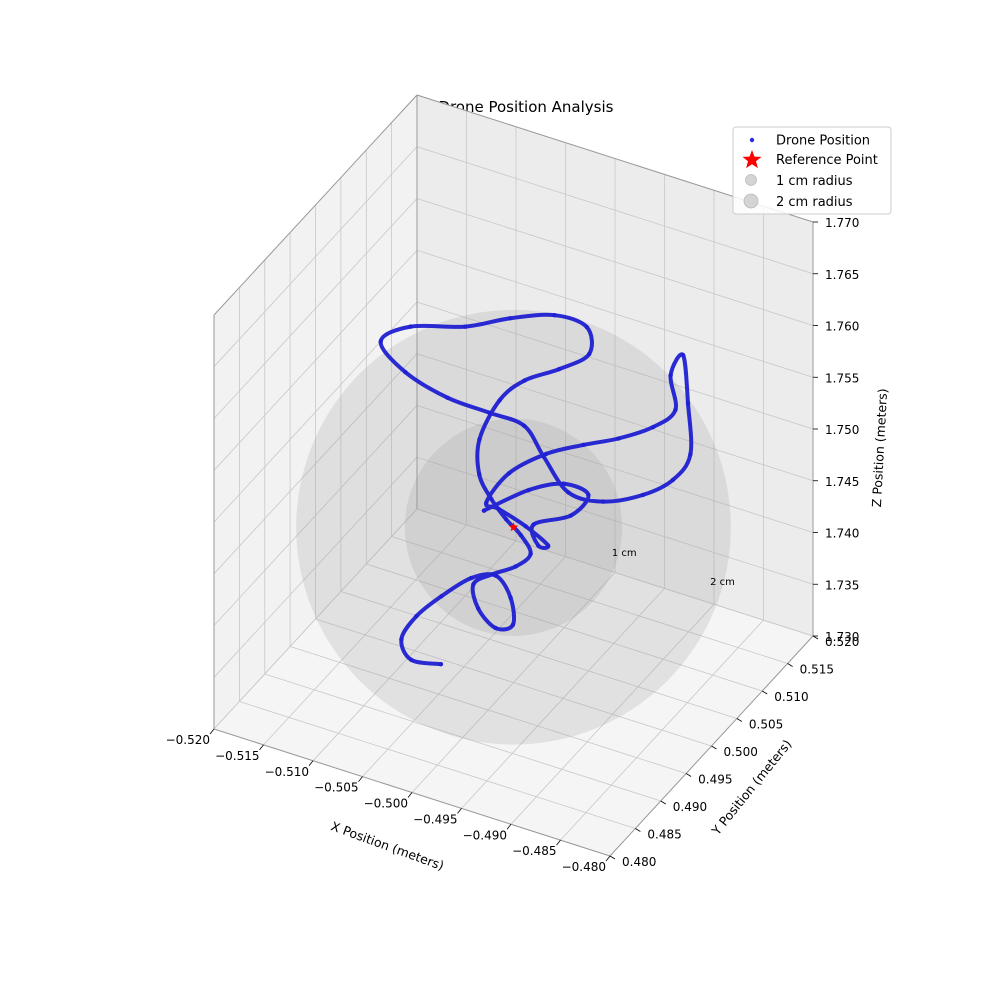  What do you see at coordinates (485, 835) in the screenshot?
I see `x-tick-label: −0.490` at bounding box center [485, 835].